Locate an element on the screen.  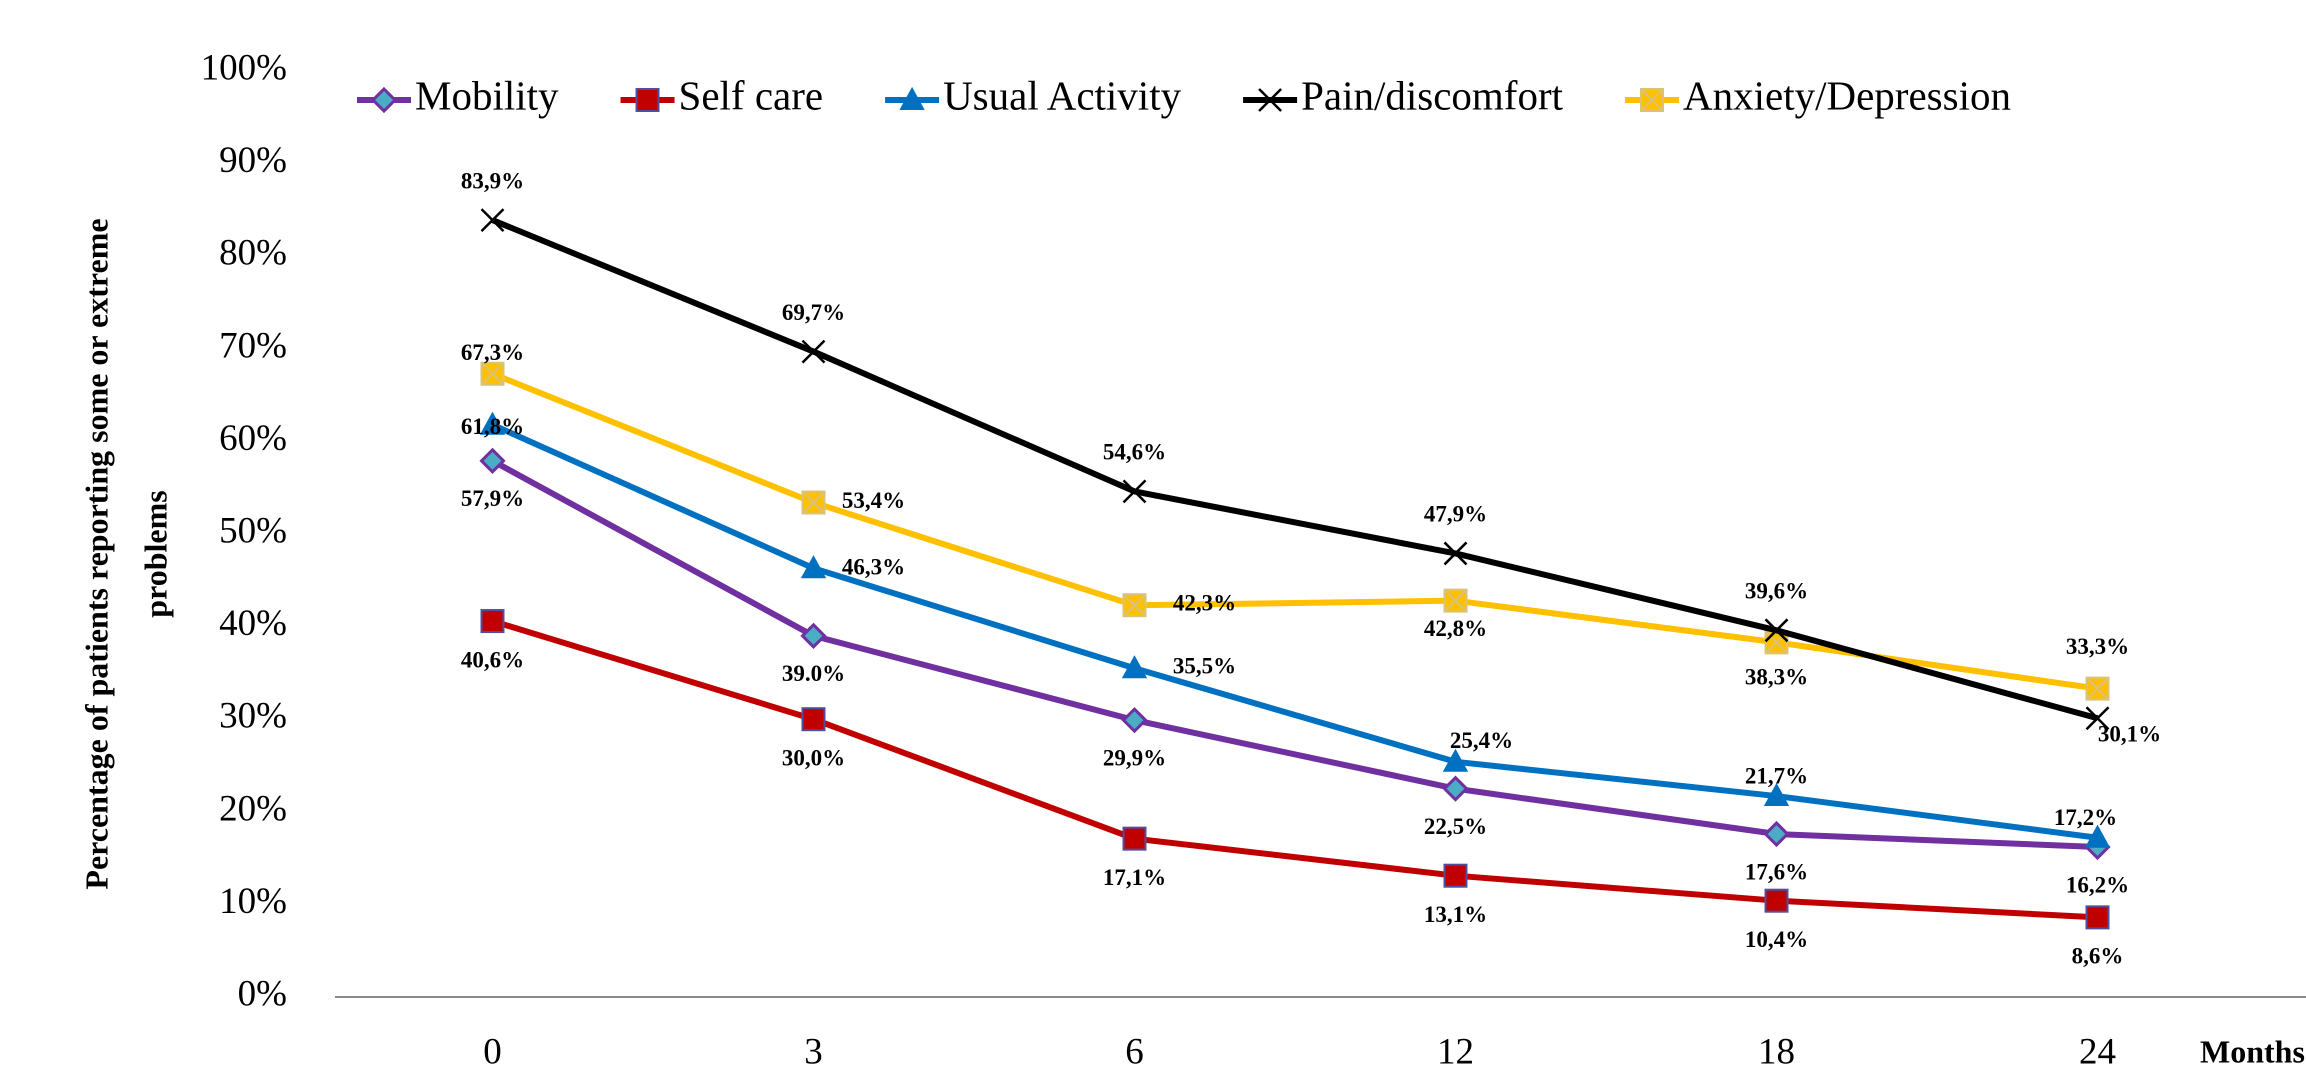
y-tick-label: 40% is located at coordinates (253, 623).